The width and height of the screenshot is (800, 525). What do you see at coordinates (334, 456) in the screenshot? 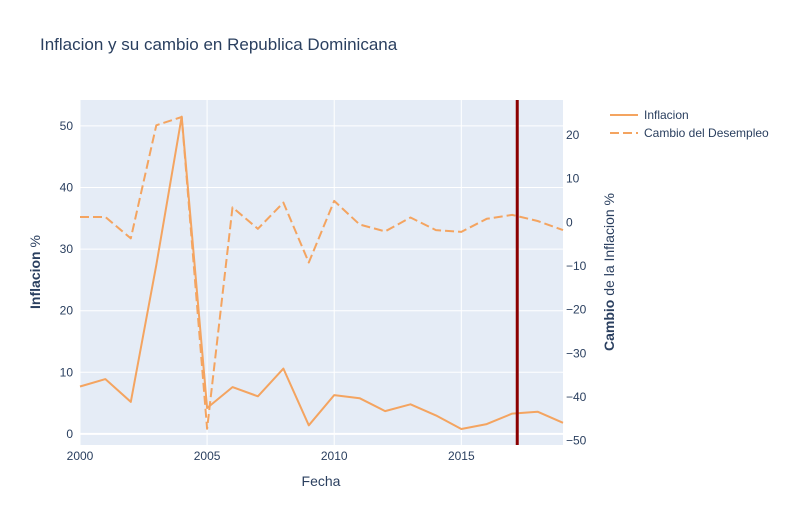
I see `x-tick-label: 2010` at bounding box center [334, 456].